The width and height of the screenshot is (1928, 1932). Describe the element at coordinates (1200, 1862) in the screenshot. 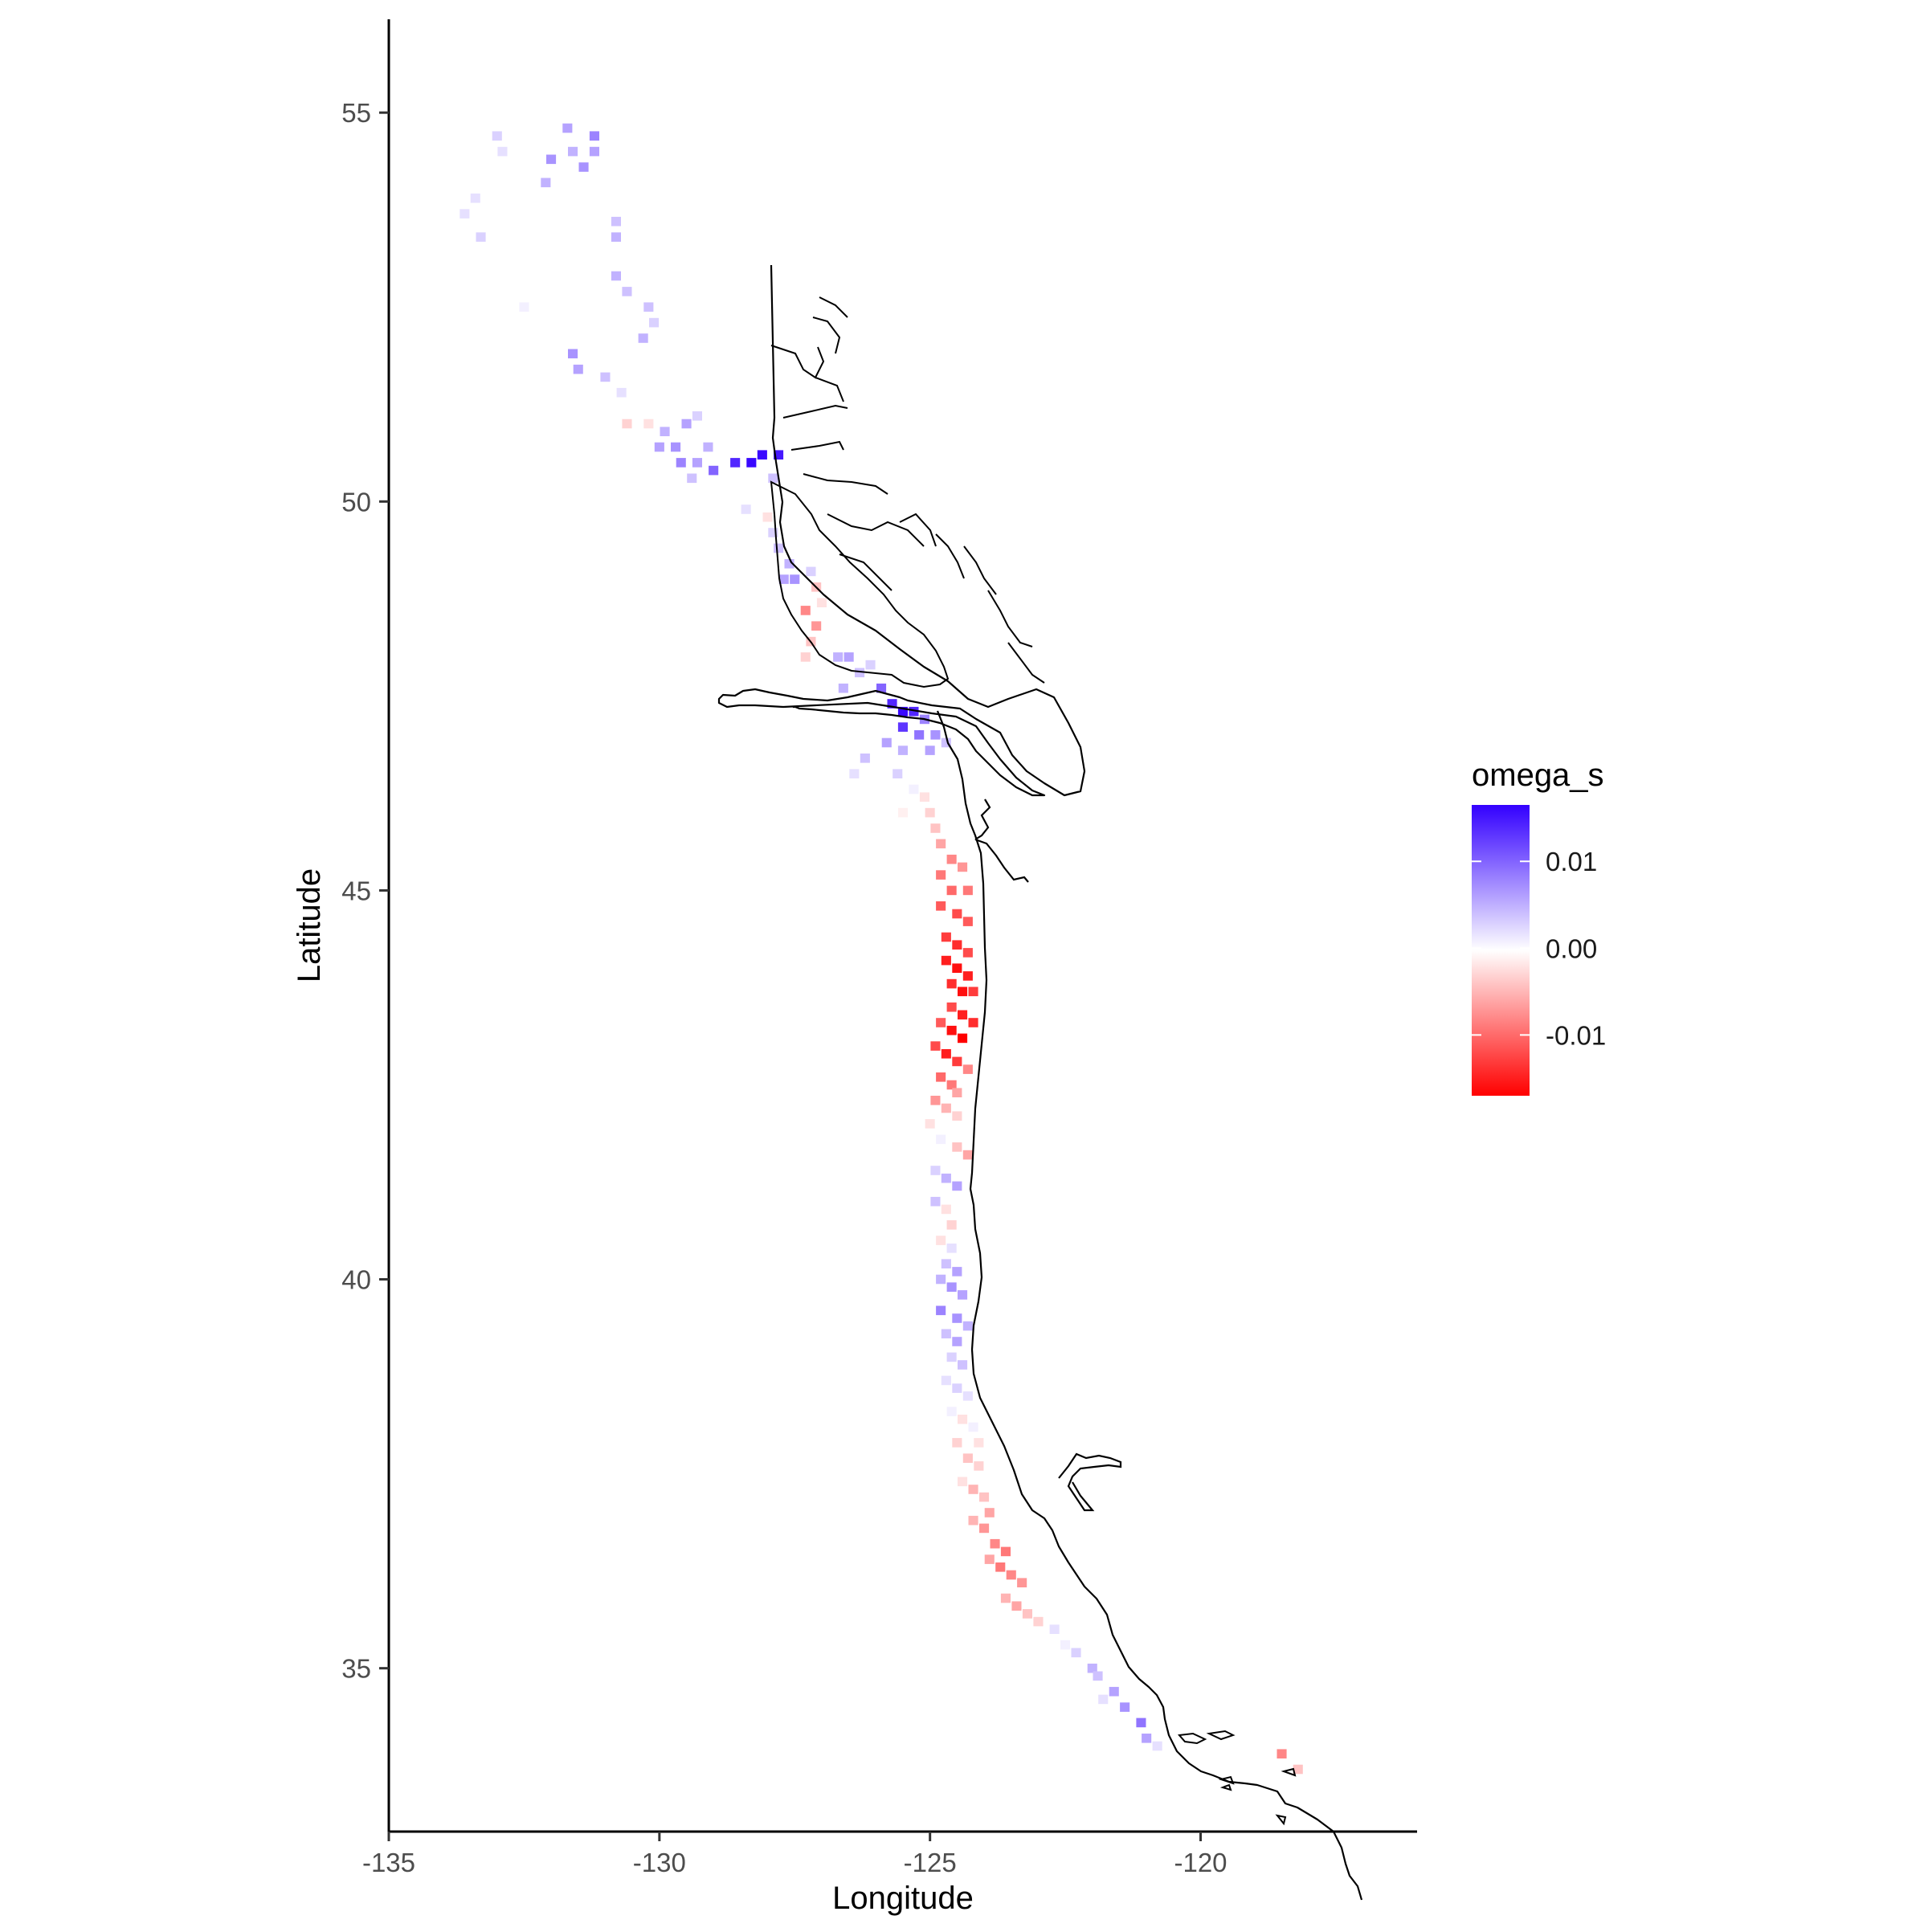

I see `x-tick-label: -120` at that location.